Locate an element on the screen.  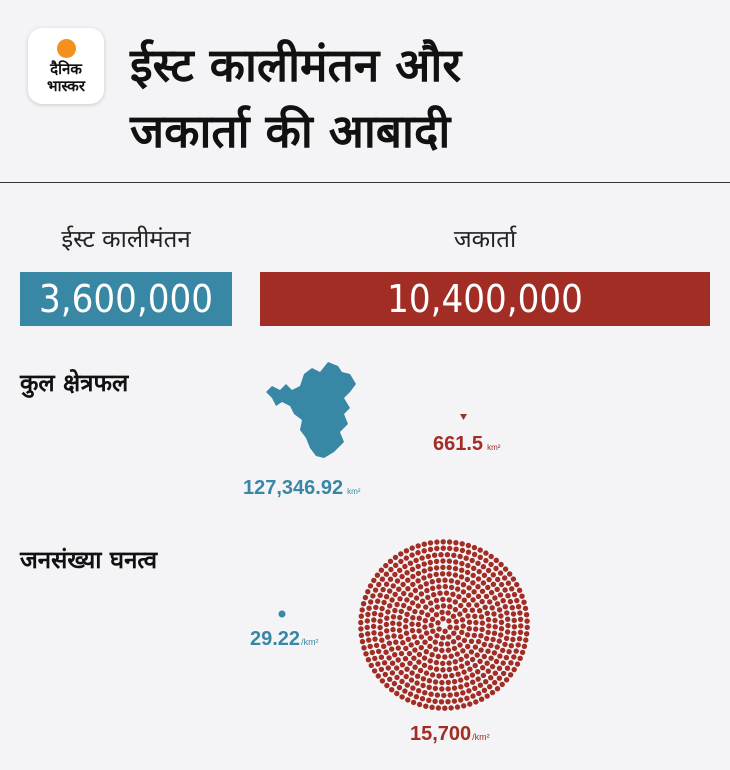
east-kalimantan-area-value: 127,346.92 is located at coordinates (293, 488).